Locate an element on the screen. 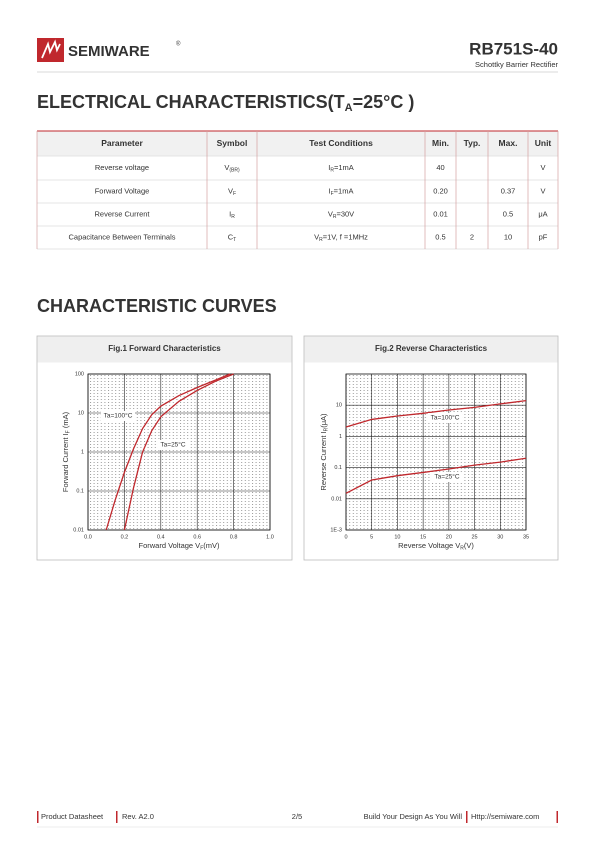  cell-symbol: V(BR) is located at coordinates (232, 168).